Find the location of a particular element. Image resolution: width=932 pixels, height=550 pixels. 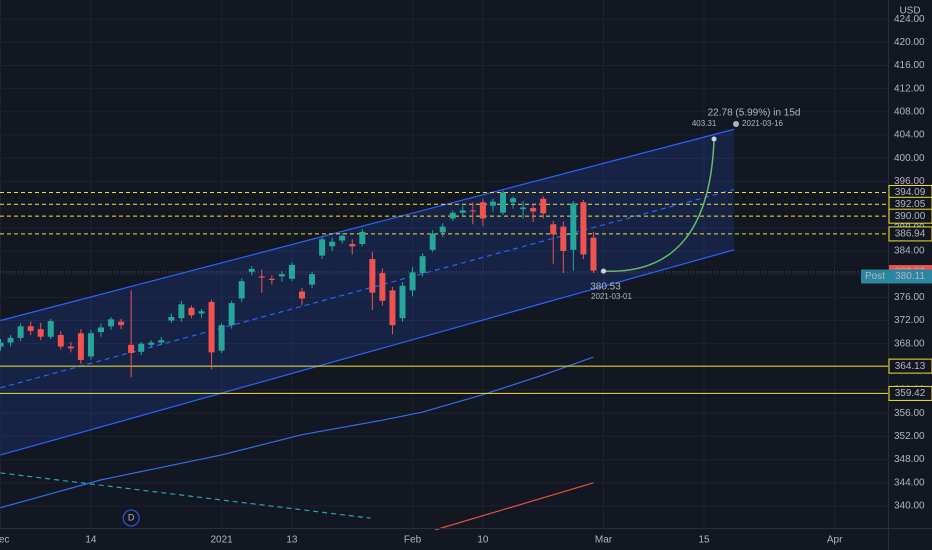

clock-icon is located at coordinates (736, 124).